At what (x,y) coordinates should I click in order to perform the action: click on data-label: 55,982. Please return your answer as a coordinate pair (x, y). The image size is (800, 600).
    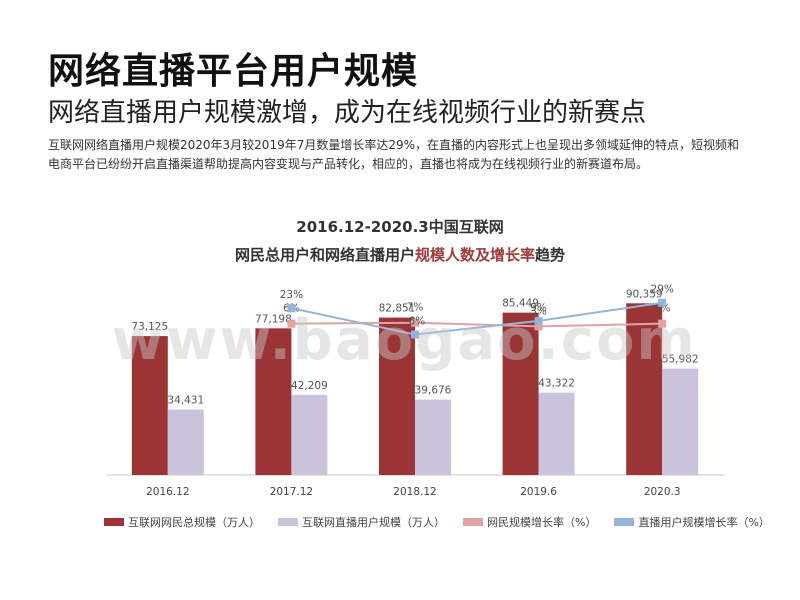
    Looking at the image, I should click on (680, 360).